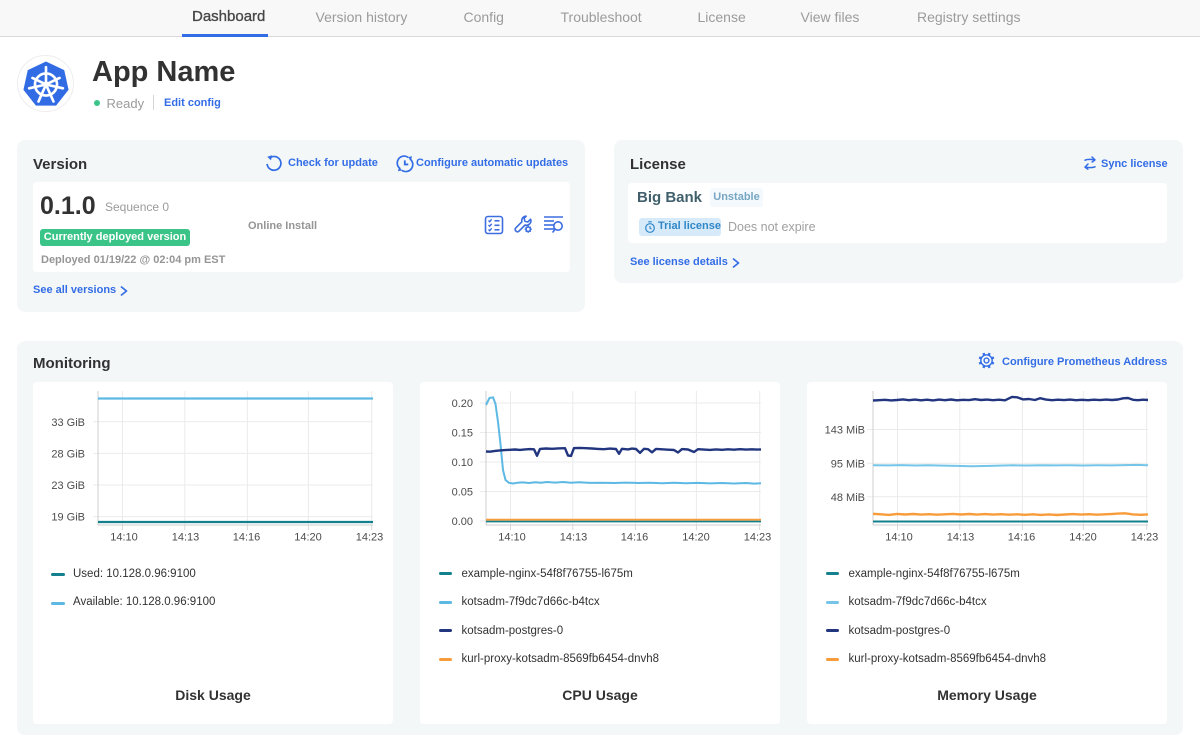  I want to click on svg-text: 143 MiB, so click(845, 431).